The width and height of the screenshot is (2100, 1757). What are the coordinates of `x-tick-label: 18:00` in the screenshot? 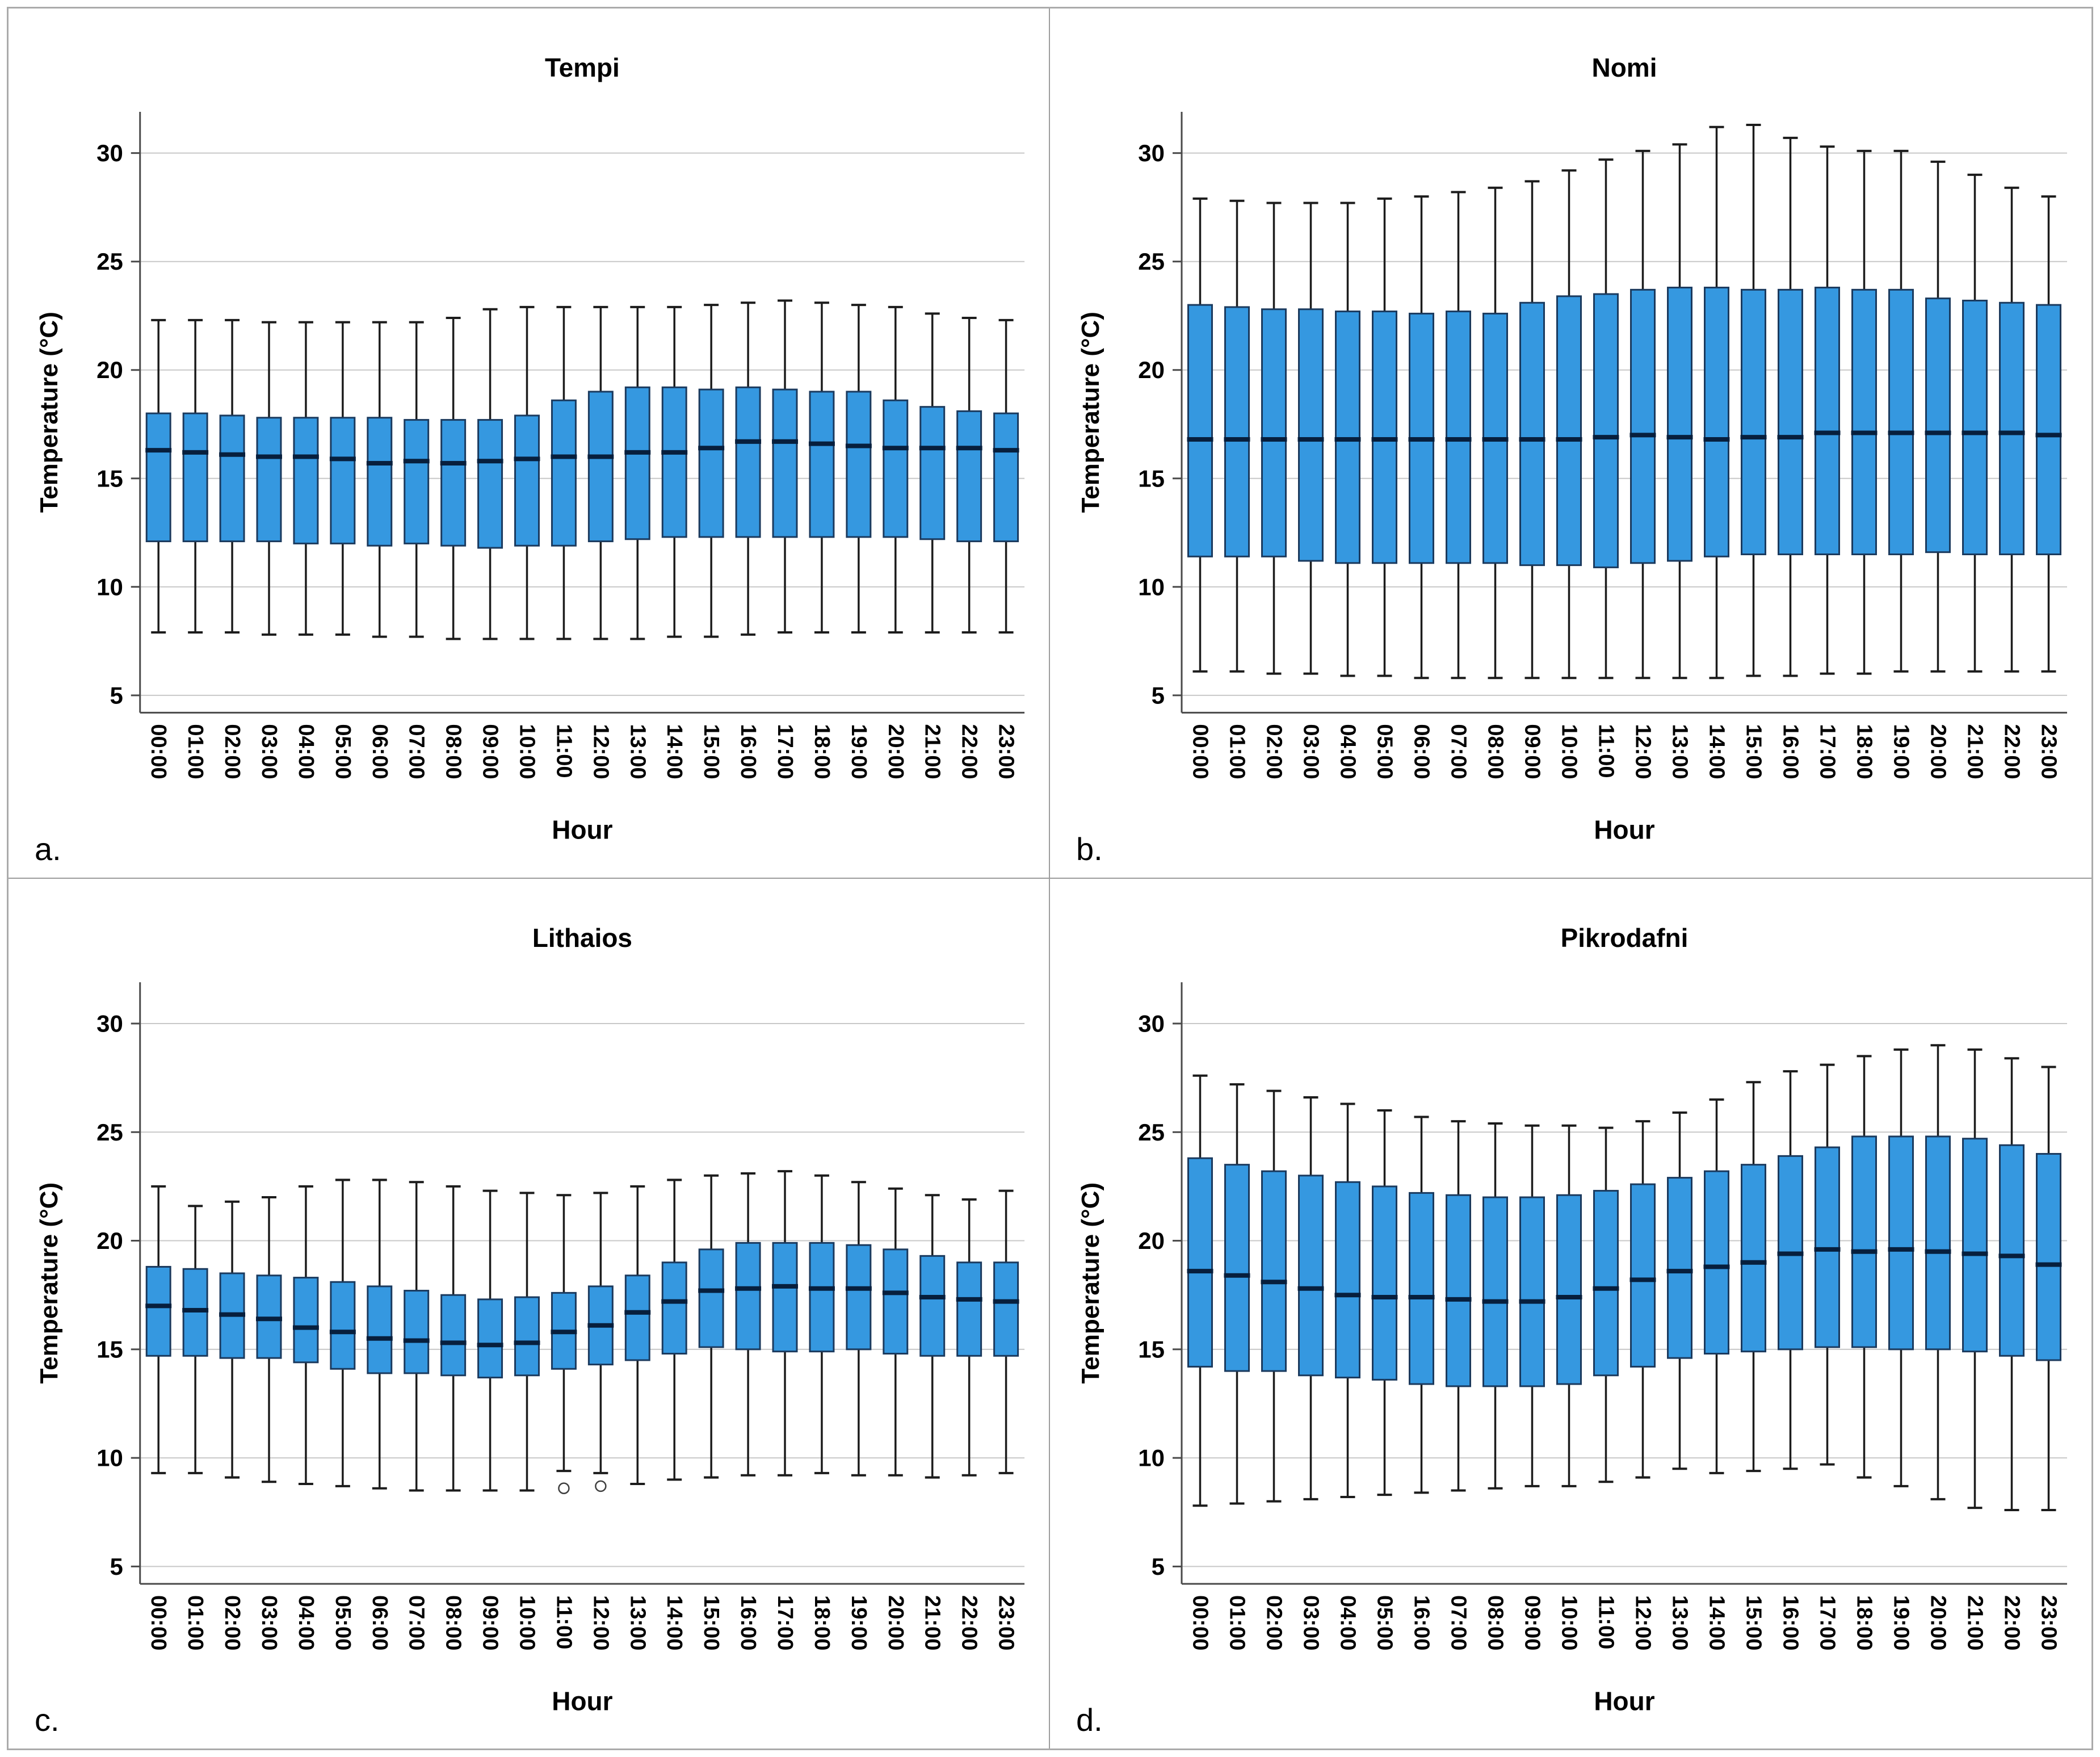 It's located at (822, 1622).